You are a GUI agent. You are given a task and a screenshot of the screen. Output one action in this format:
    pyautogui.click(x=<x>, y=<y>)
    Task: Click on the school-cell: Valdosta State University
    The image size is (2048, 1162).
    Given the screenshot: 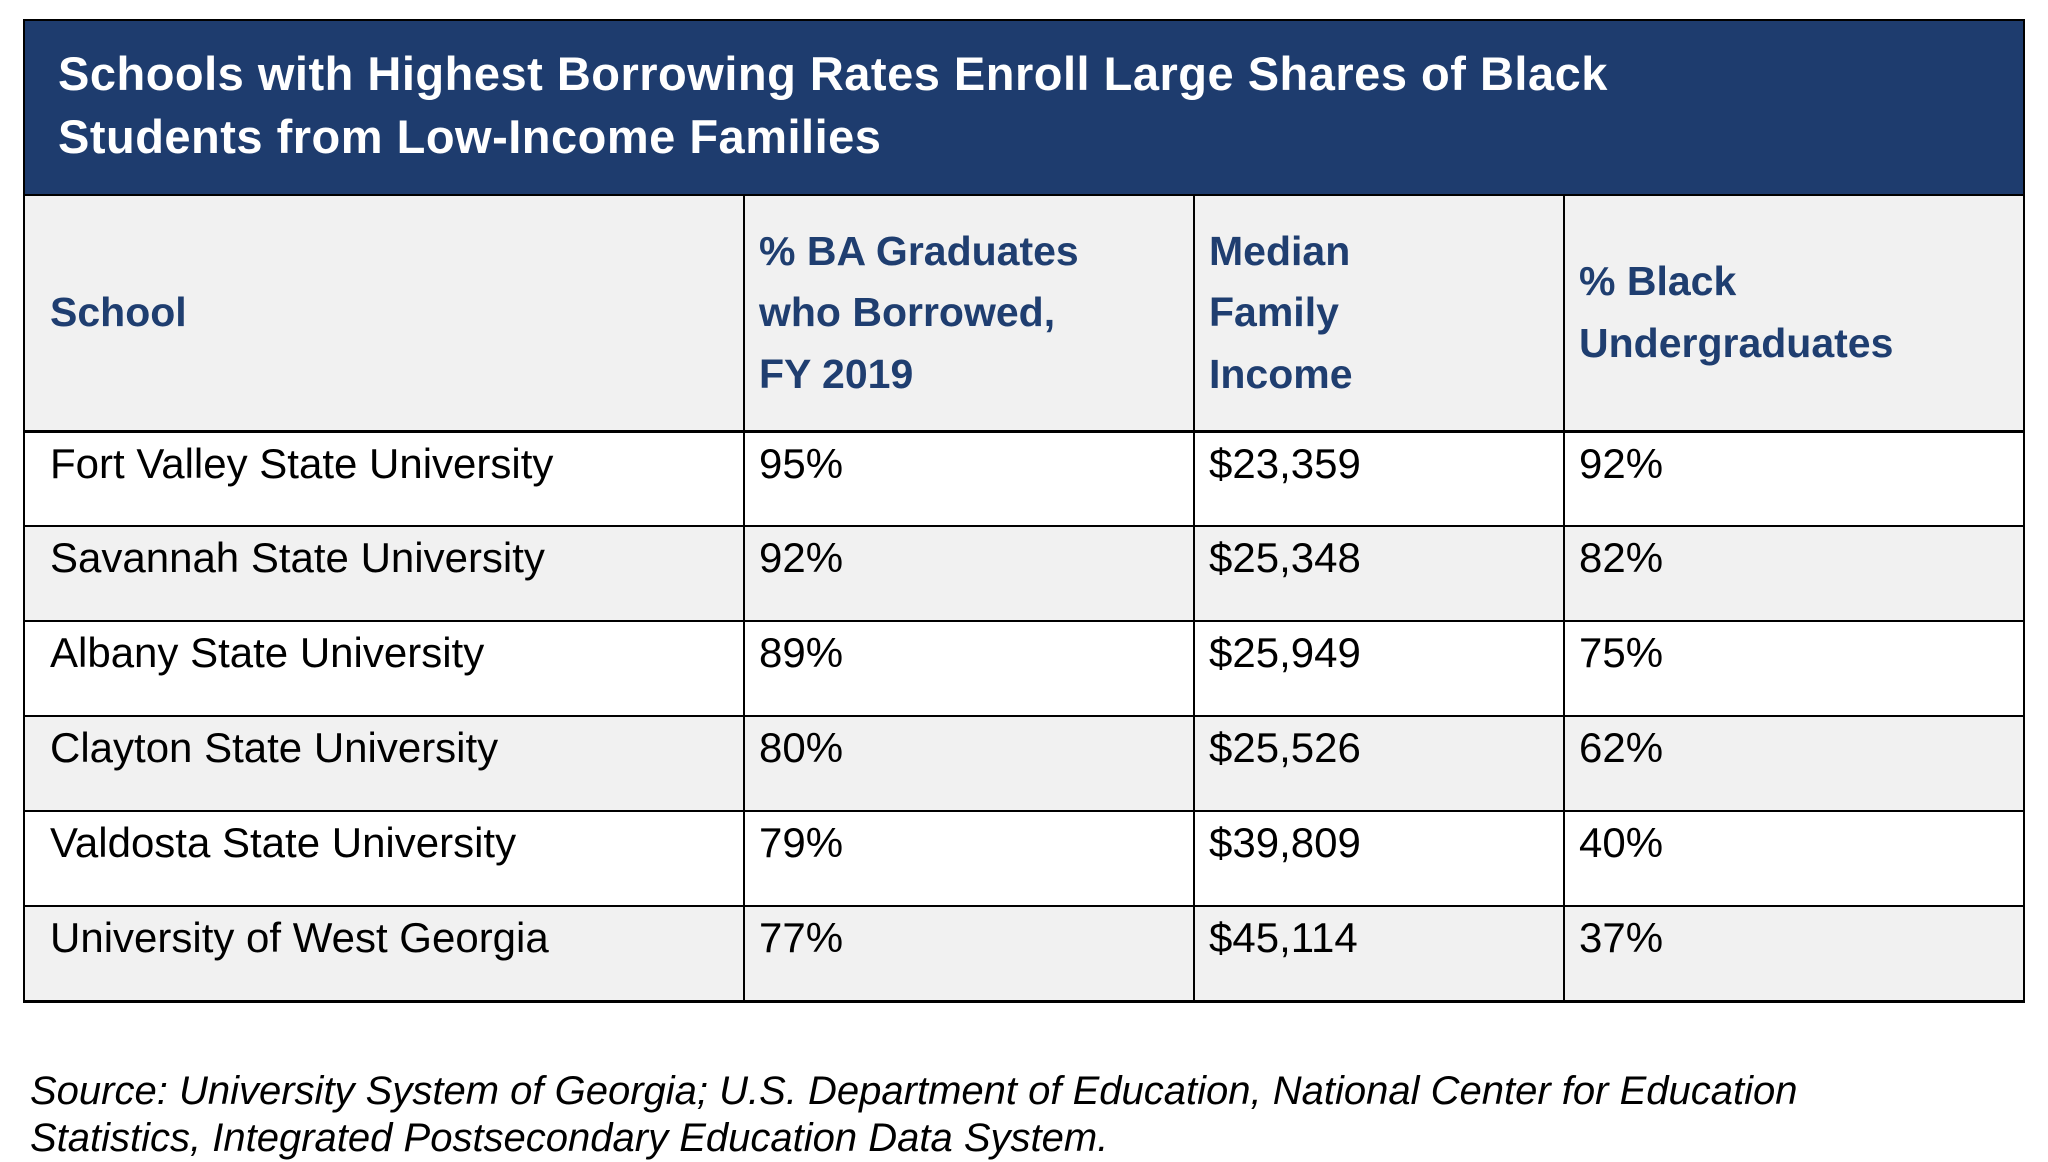 What is the action you would take?
    pyautogui.click(x=384, y=858)
    